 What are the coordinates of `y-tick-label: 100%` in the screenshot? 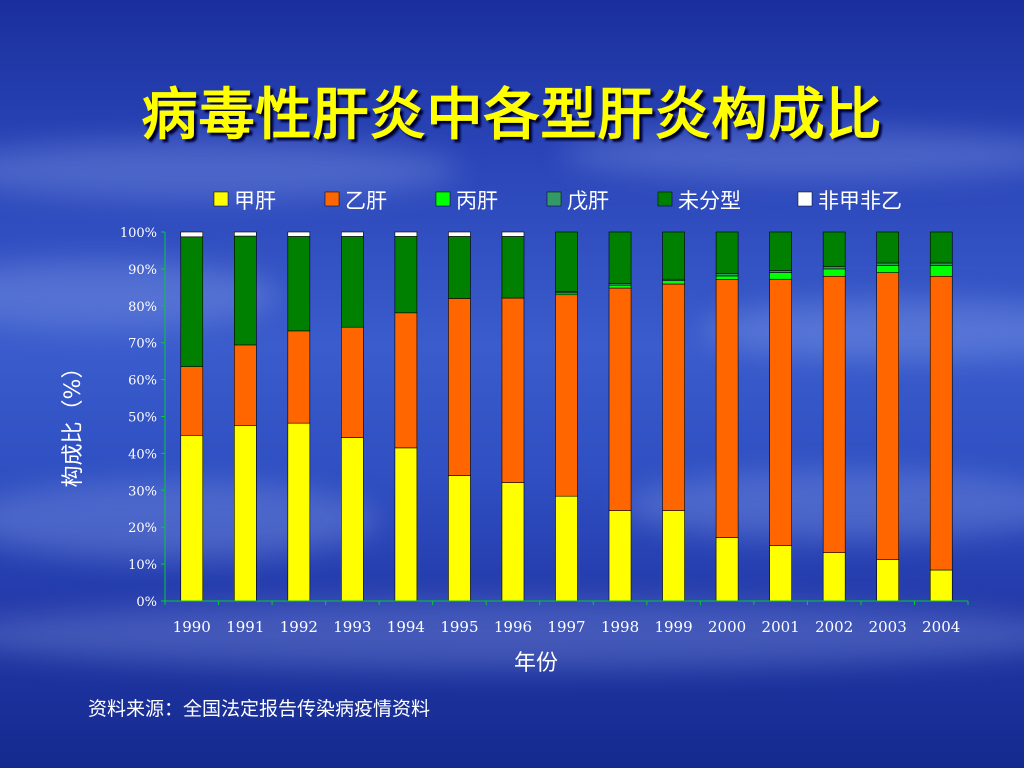 It's located at (138, 233).